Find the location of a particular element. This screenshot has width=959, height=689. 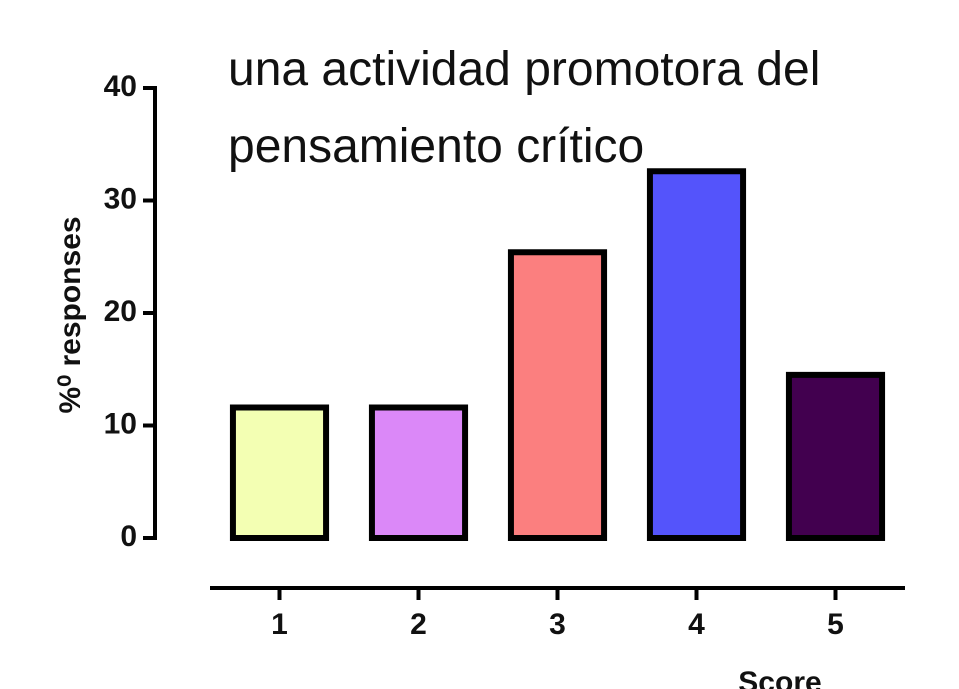

y-tick-label: 0 is located at coordinates (128, 536).